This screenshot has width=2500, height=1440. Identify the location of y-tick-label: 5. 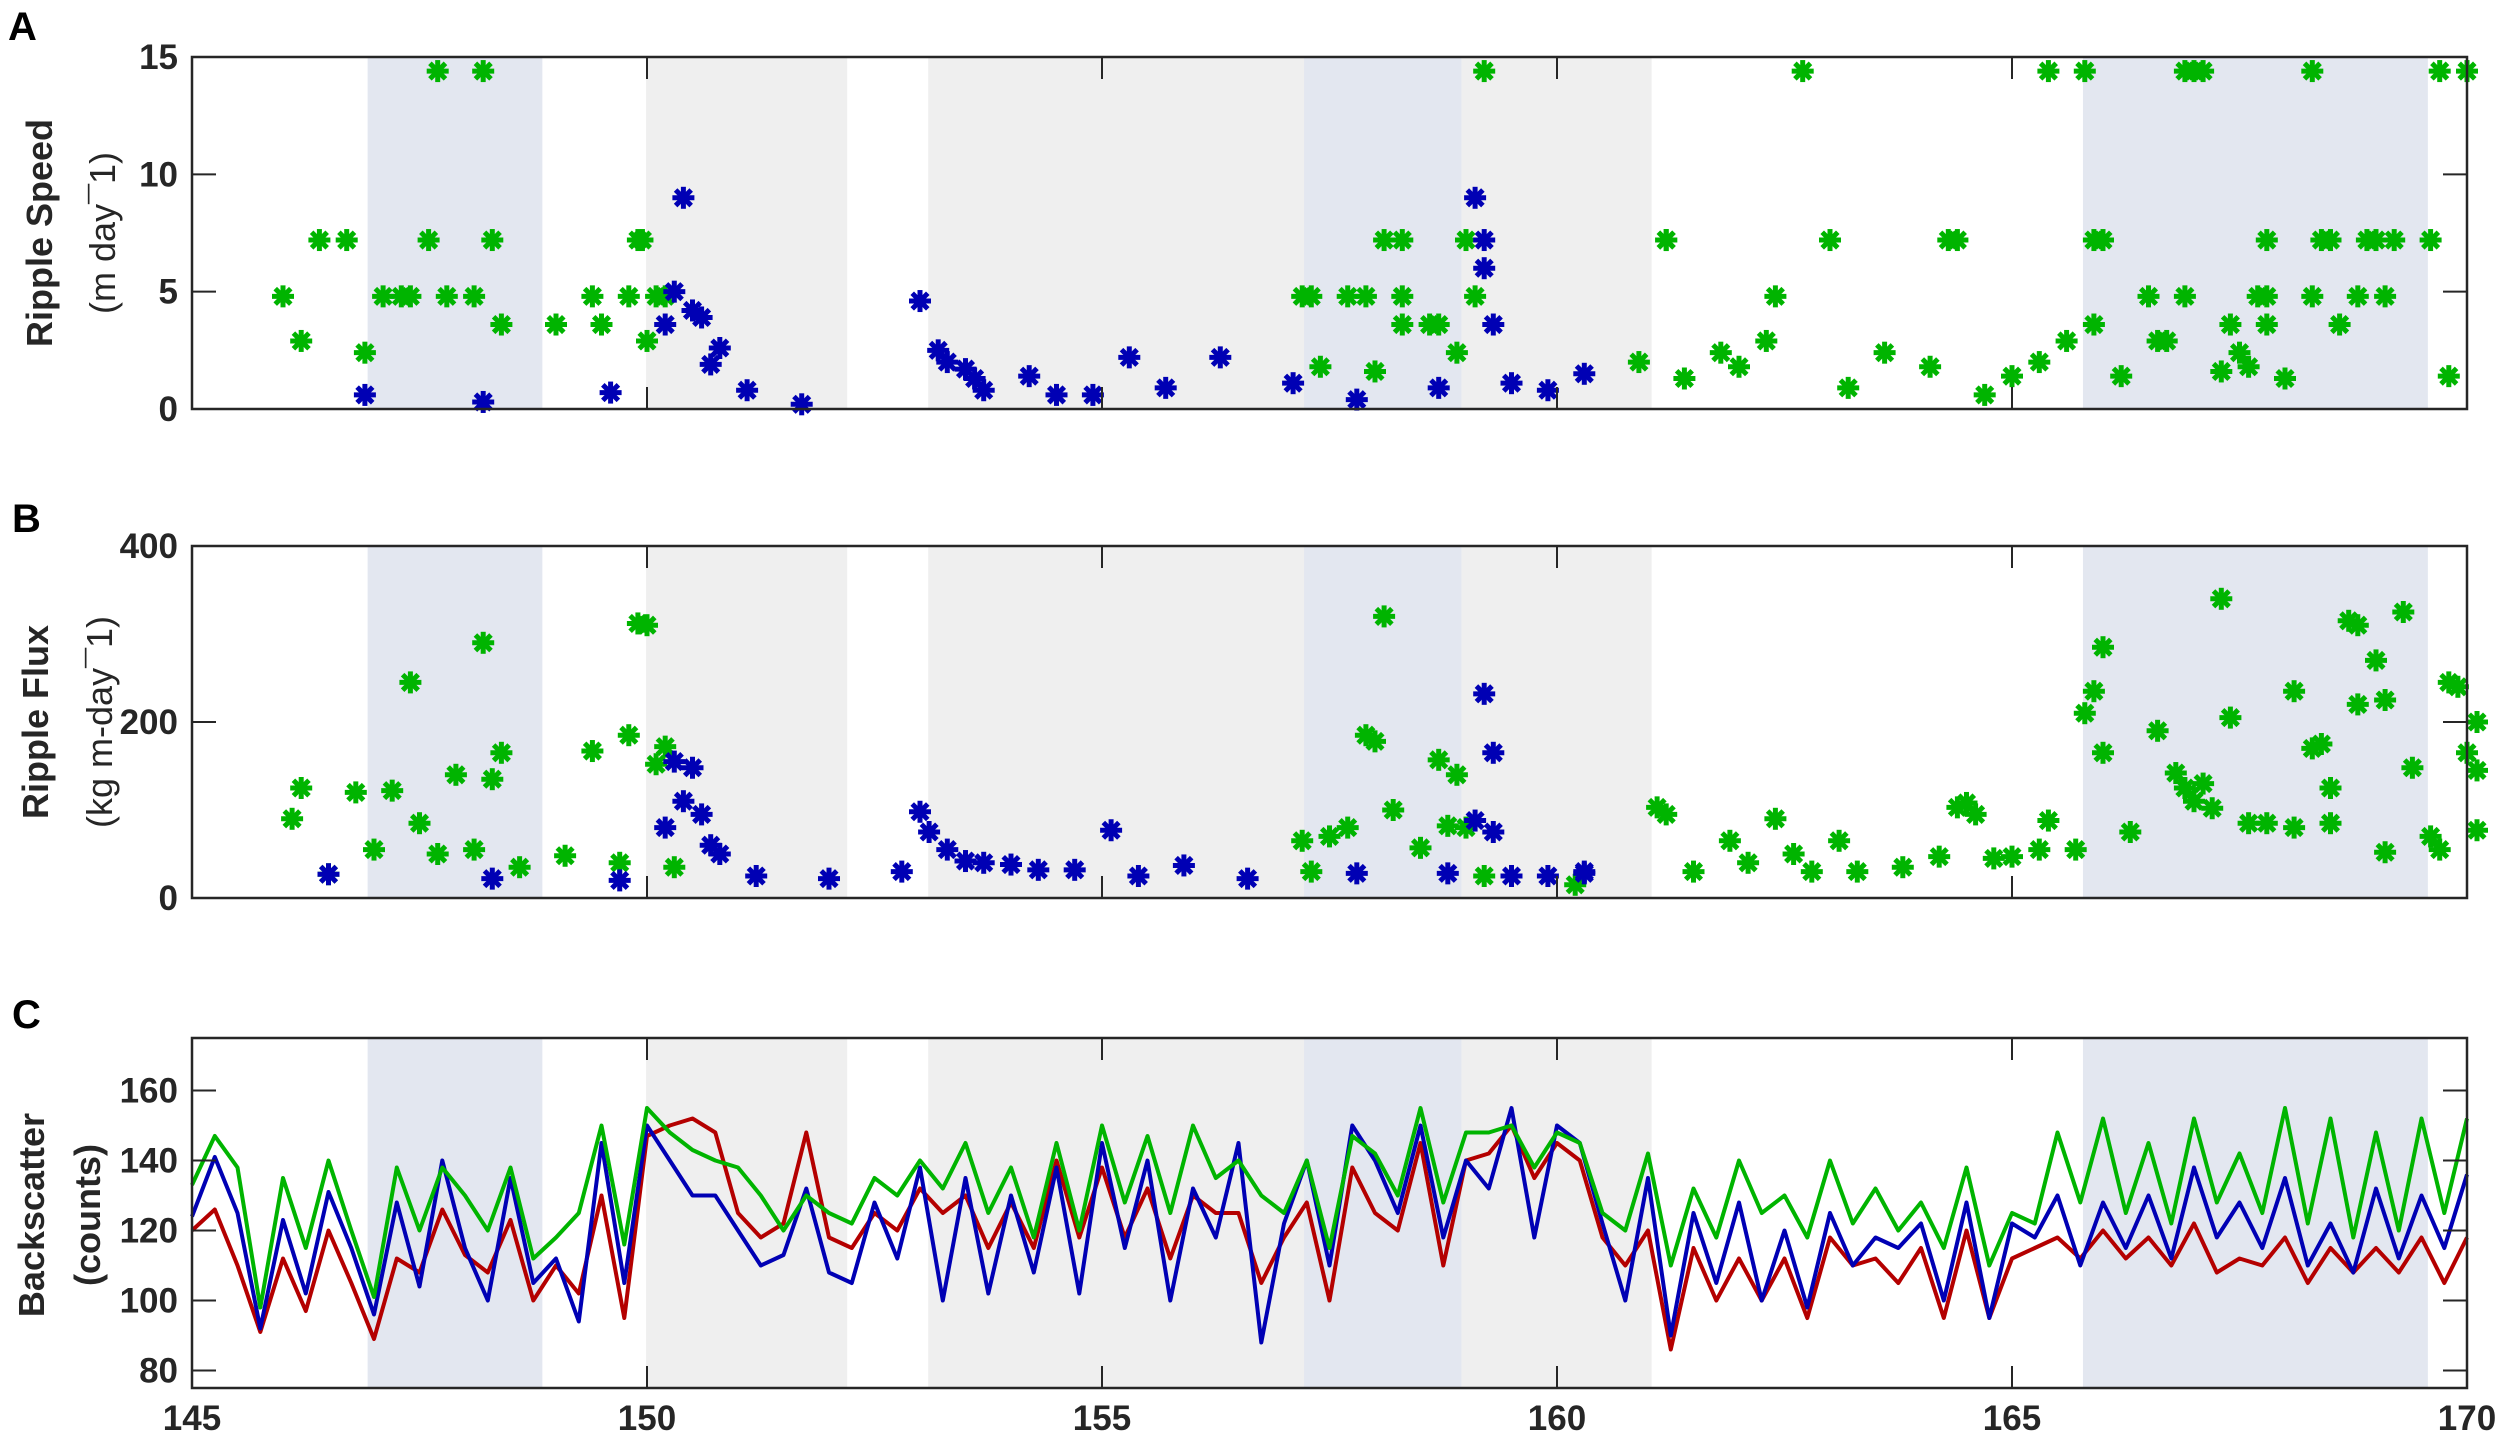
(168, 292).